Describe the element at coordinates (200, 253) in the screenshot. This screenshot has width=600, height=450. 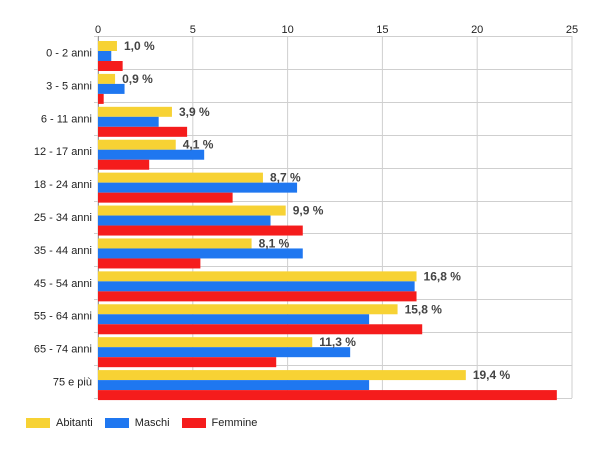
I see `bar-maschi-35-44-anni` at that location.